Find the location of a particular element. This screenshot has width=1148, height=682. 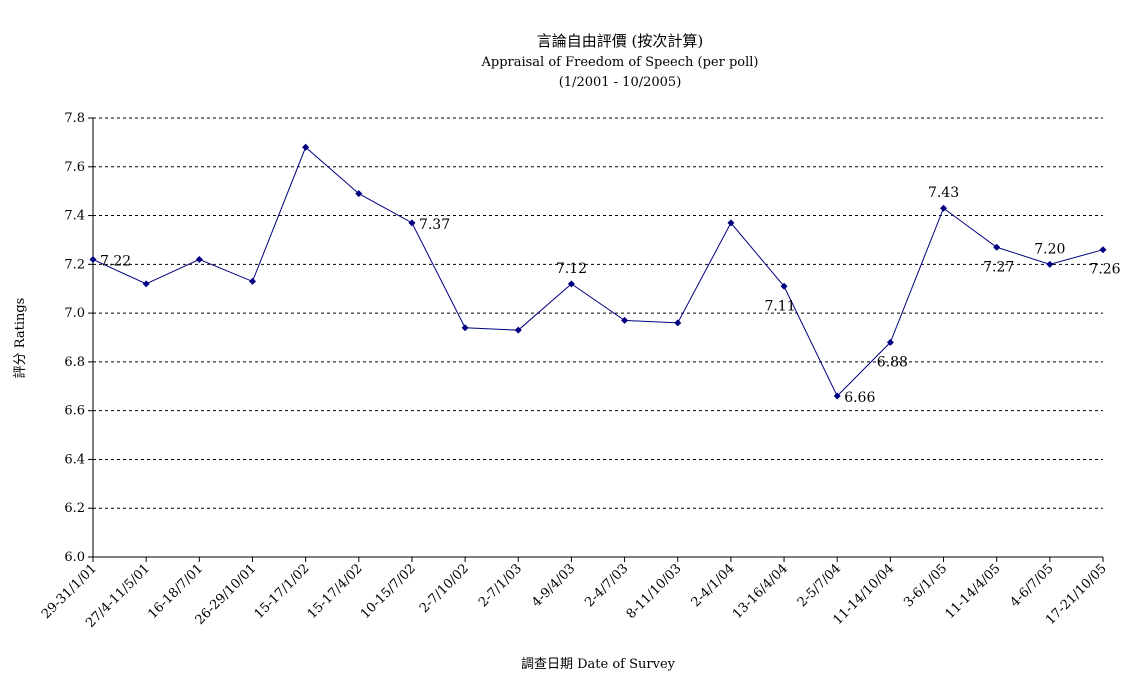

y-tick-label: 7.0 is located at coordinates (74, 313).